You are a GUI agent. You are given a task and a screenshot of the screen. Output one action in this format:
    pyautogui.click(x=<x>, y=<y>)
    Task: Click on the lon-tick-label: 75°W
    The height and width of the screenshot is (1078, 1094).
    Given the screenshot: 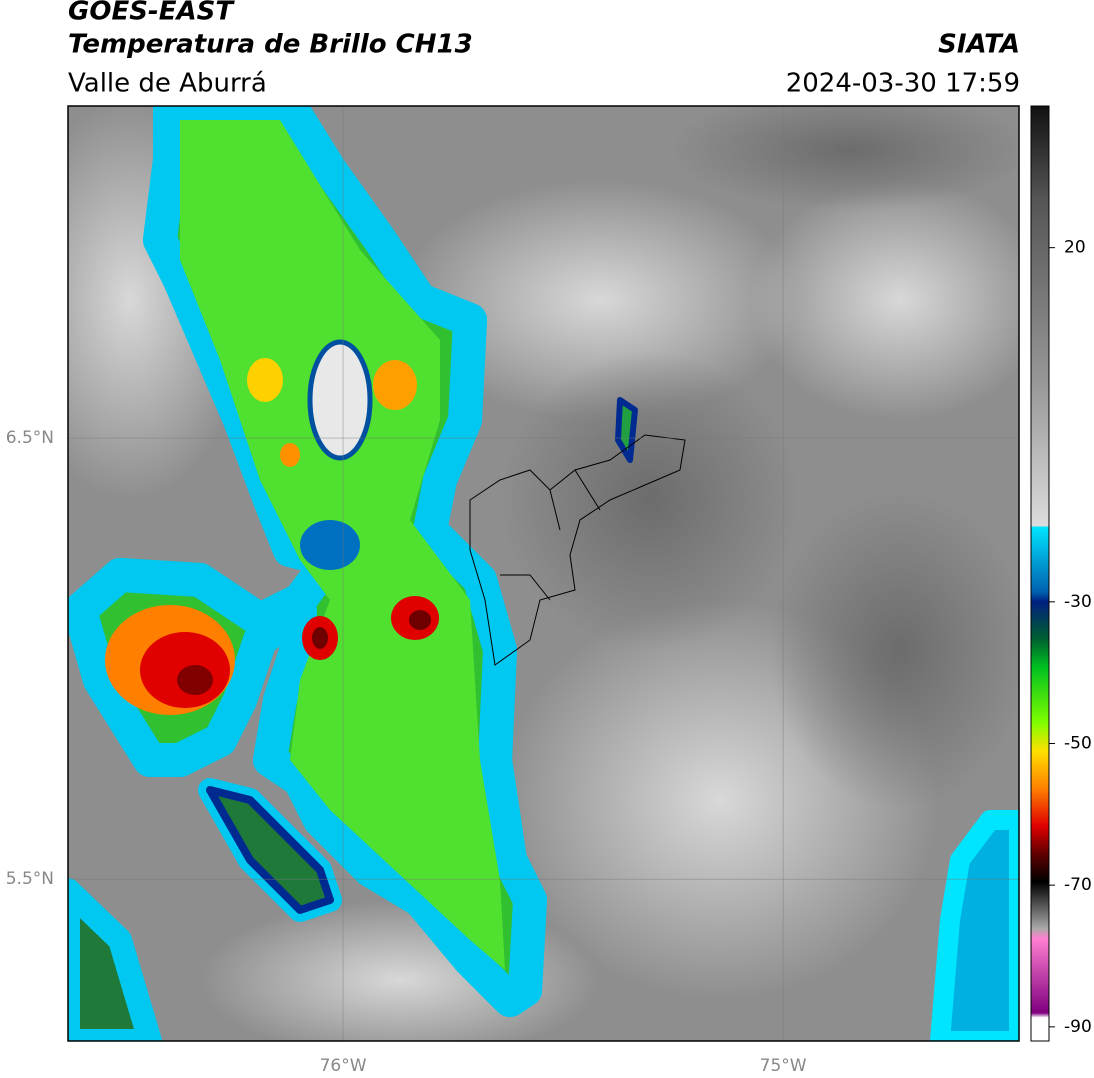 What is the action you would take?
    pyautogui.click(x=783, y=1066)
    